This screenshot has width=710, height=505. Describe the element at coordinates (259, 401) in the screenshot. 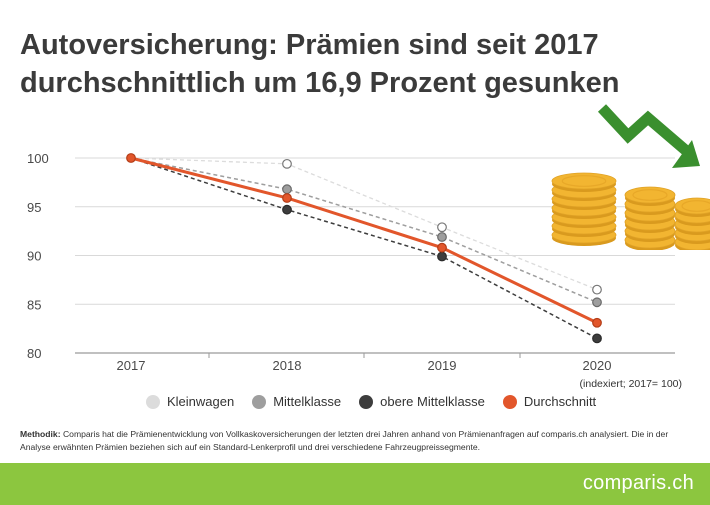

I see `legend-dot-mittelklasse` at that location.